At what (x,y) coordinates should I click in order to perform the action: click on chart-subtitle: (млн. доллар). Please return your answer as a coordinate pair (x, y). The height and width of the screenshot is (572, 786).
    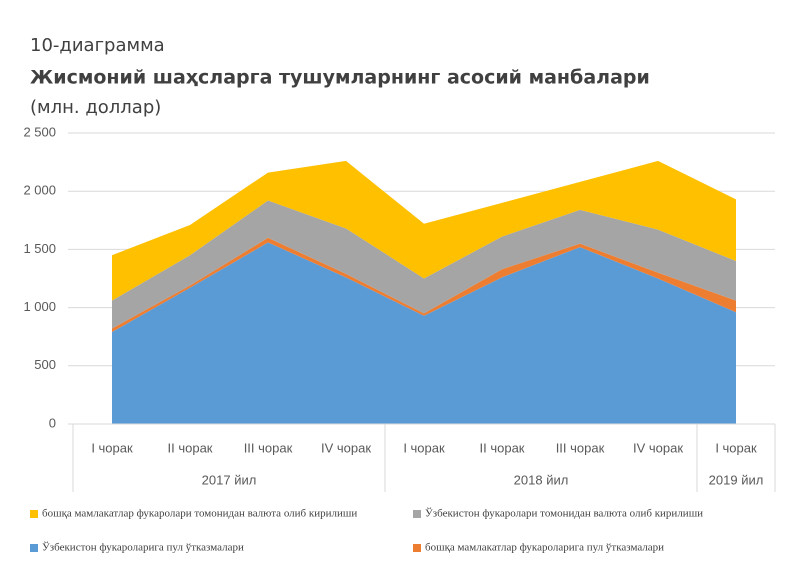
    Looking at the image, I should click on (95, 107).